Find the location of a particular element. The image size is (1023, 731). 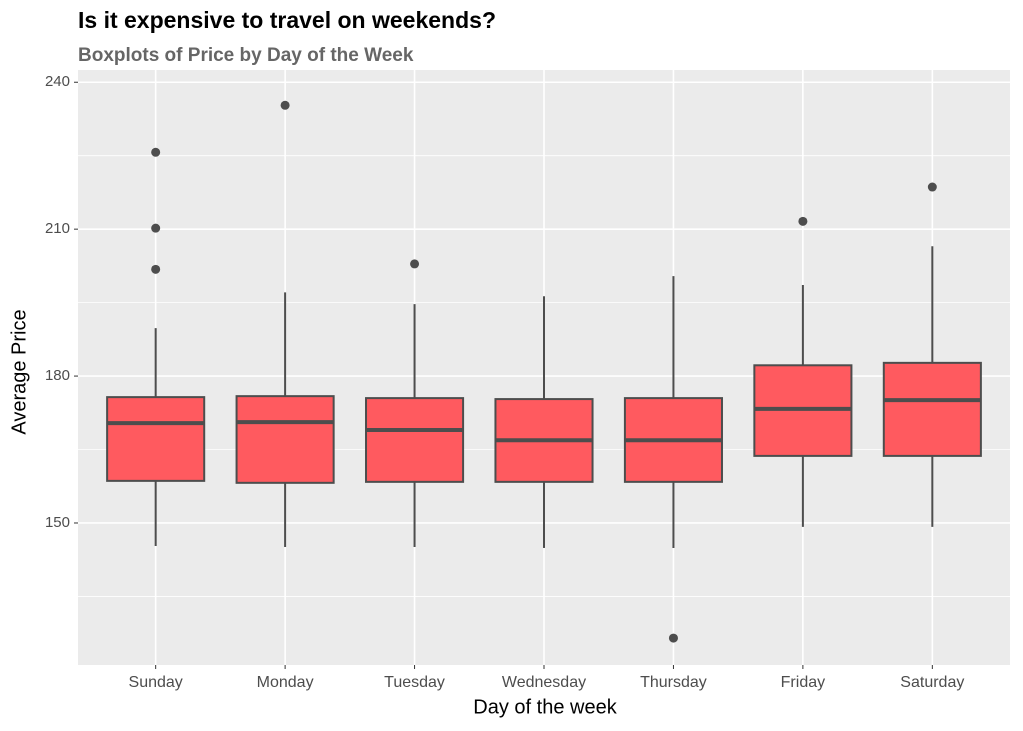

x-tick-label: Thursday is located at coordinates (673, 682).